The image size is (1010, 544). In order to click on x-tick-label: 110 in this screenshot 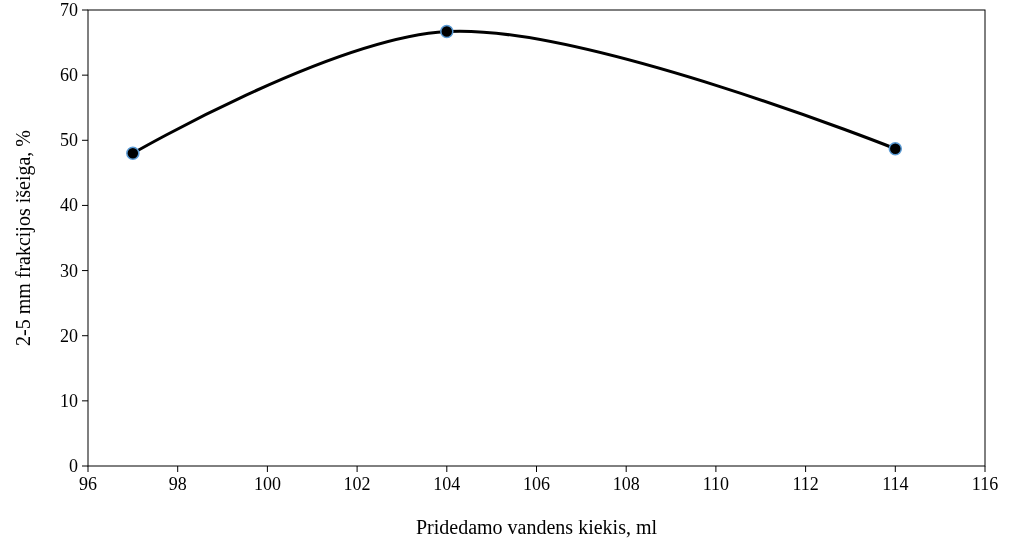, I will do `click(716, 484)`.